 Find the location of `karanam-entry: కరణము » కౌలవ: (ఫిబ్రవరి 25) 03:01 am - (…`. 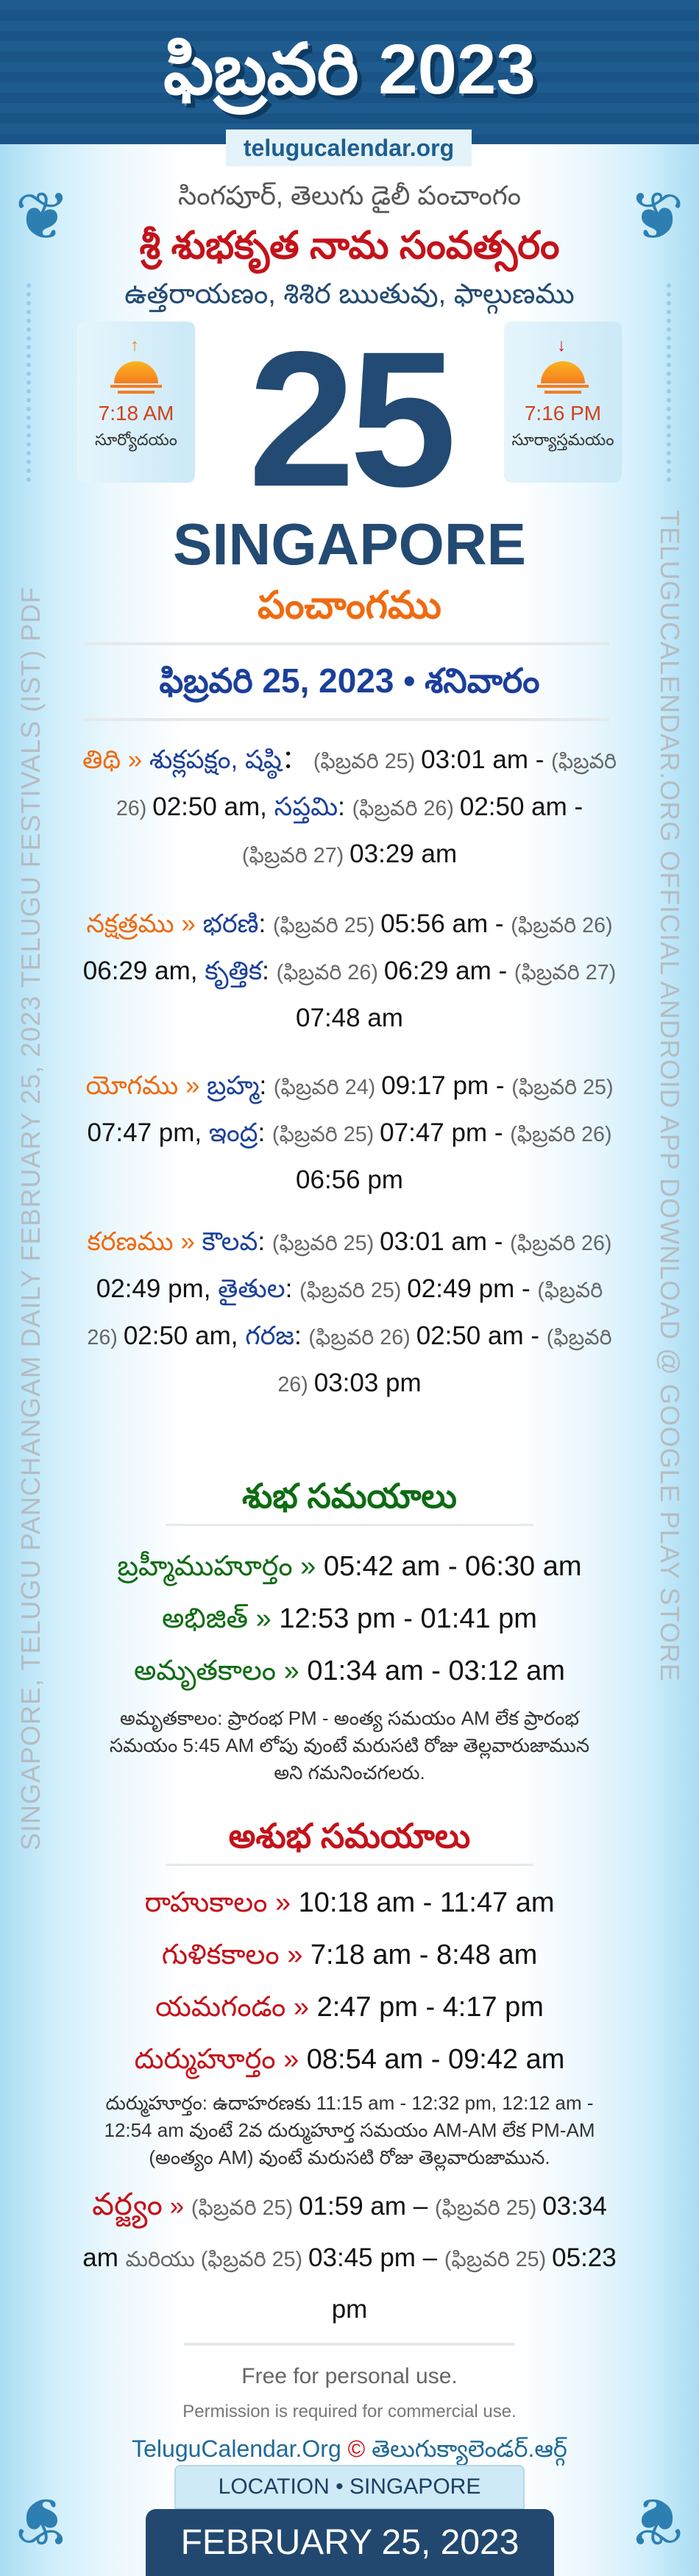

karanam-entry: కరణము » కౌలవ: (ఫిబ్రవరి 25) 03:01 am - (… is located at coordinates (349, 1313).